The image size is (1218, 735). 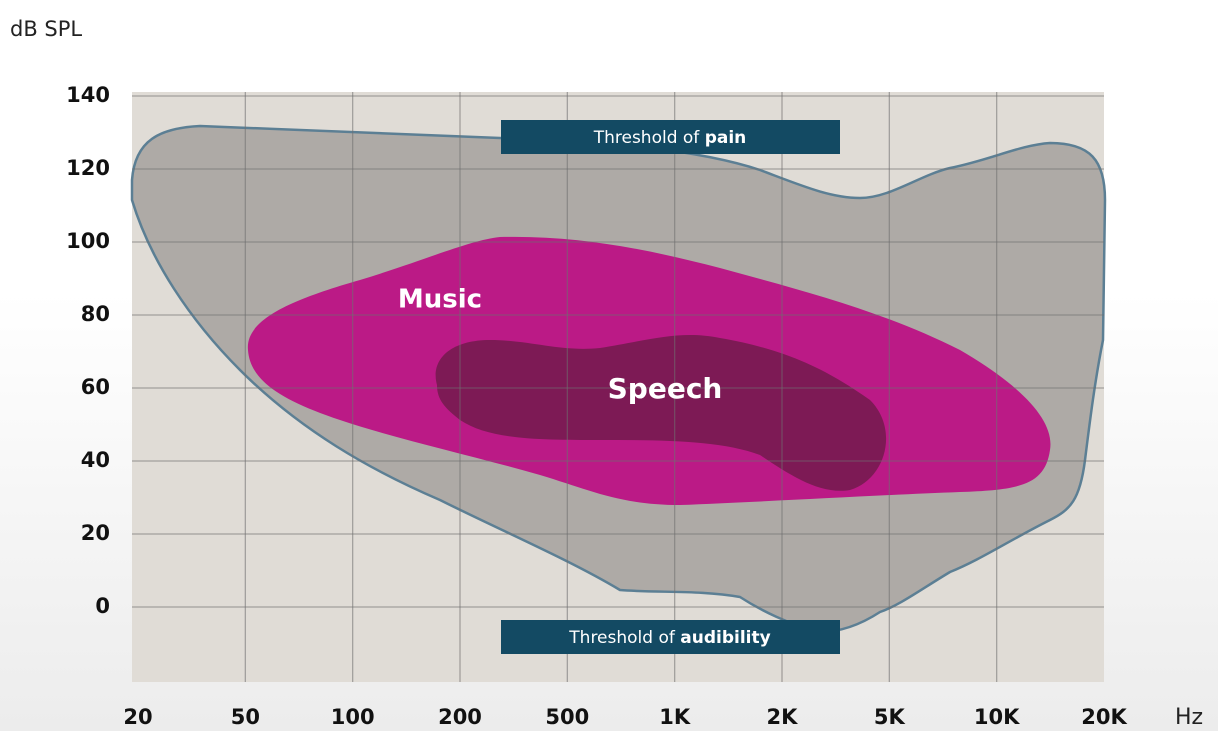 What do you see at coordinates (675, 717) in the screenshot?
I see `x-tick-label: 1K` at bounding box center [675, 717].